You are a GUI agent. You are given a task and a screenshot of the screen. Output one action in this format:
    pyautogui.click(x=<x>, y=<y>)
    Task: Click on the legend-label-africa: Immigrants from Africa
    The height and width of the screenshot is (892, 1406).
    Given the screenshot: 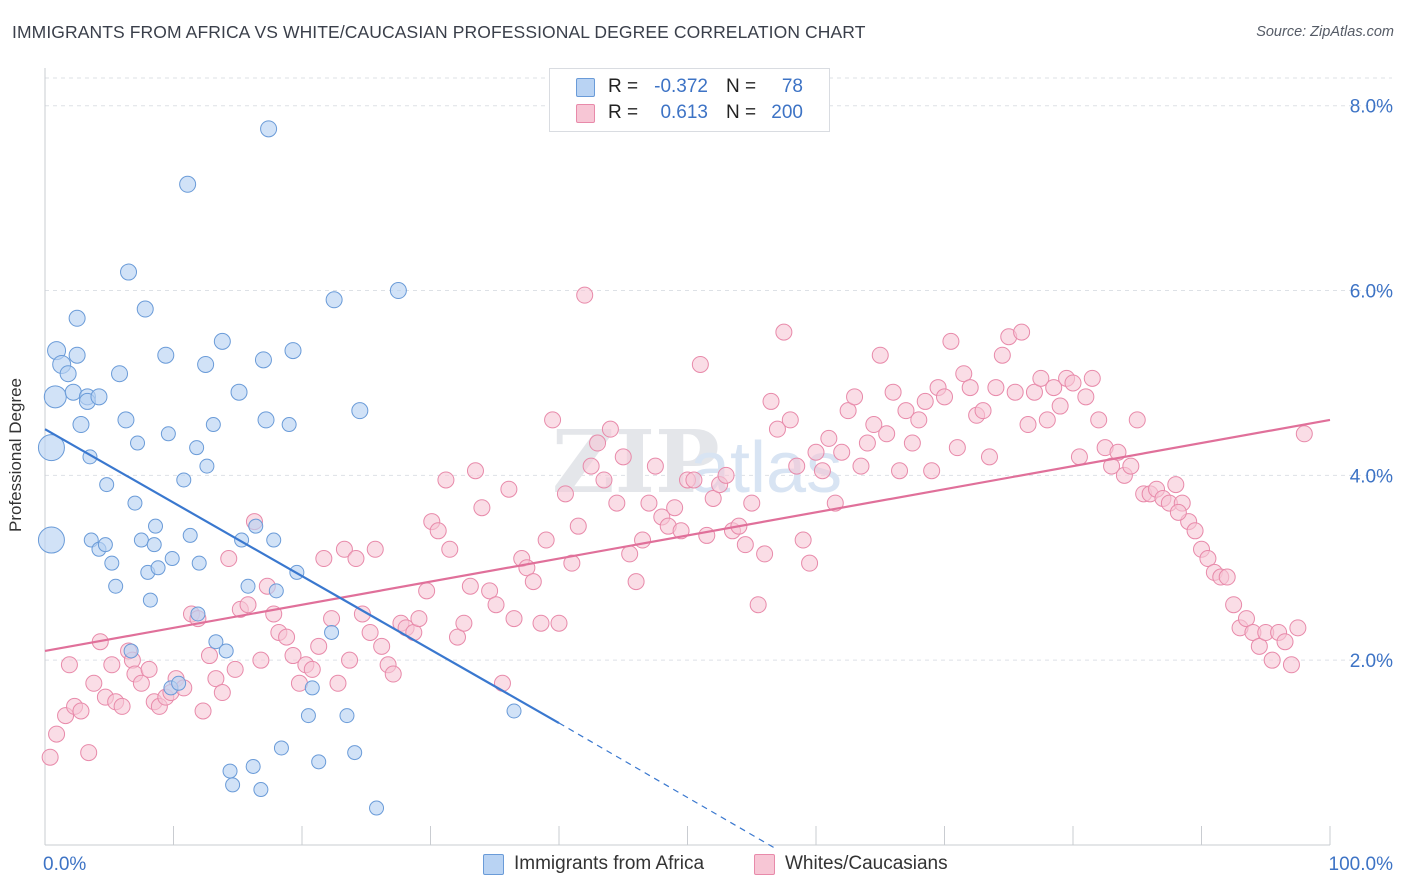 What is the action you would take?
    pyautogui.click(x=609, y=863)
    